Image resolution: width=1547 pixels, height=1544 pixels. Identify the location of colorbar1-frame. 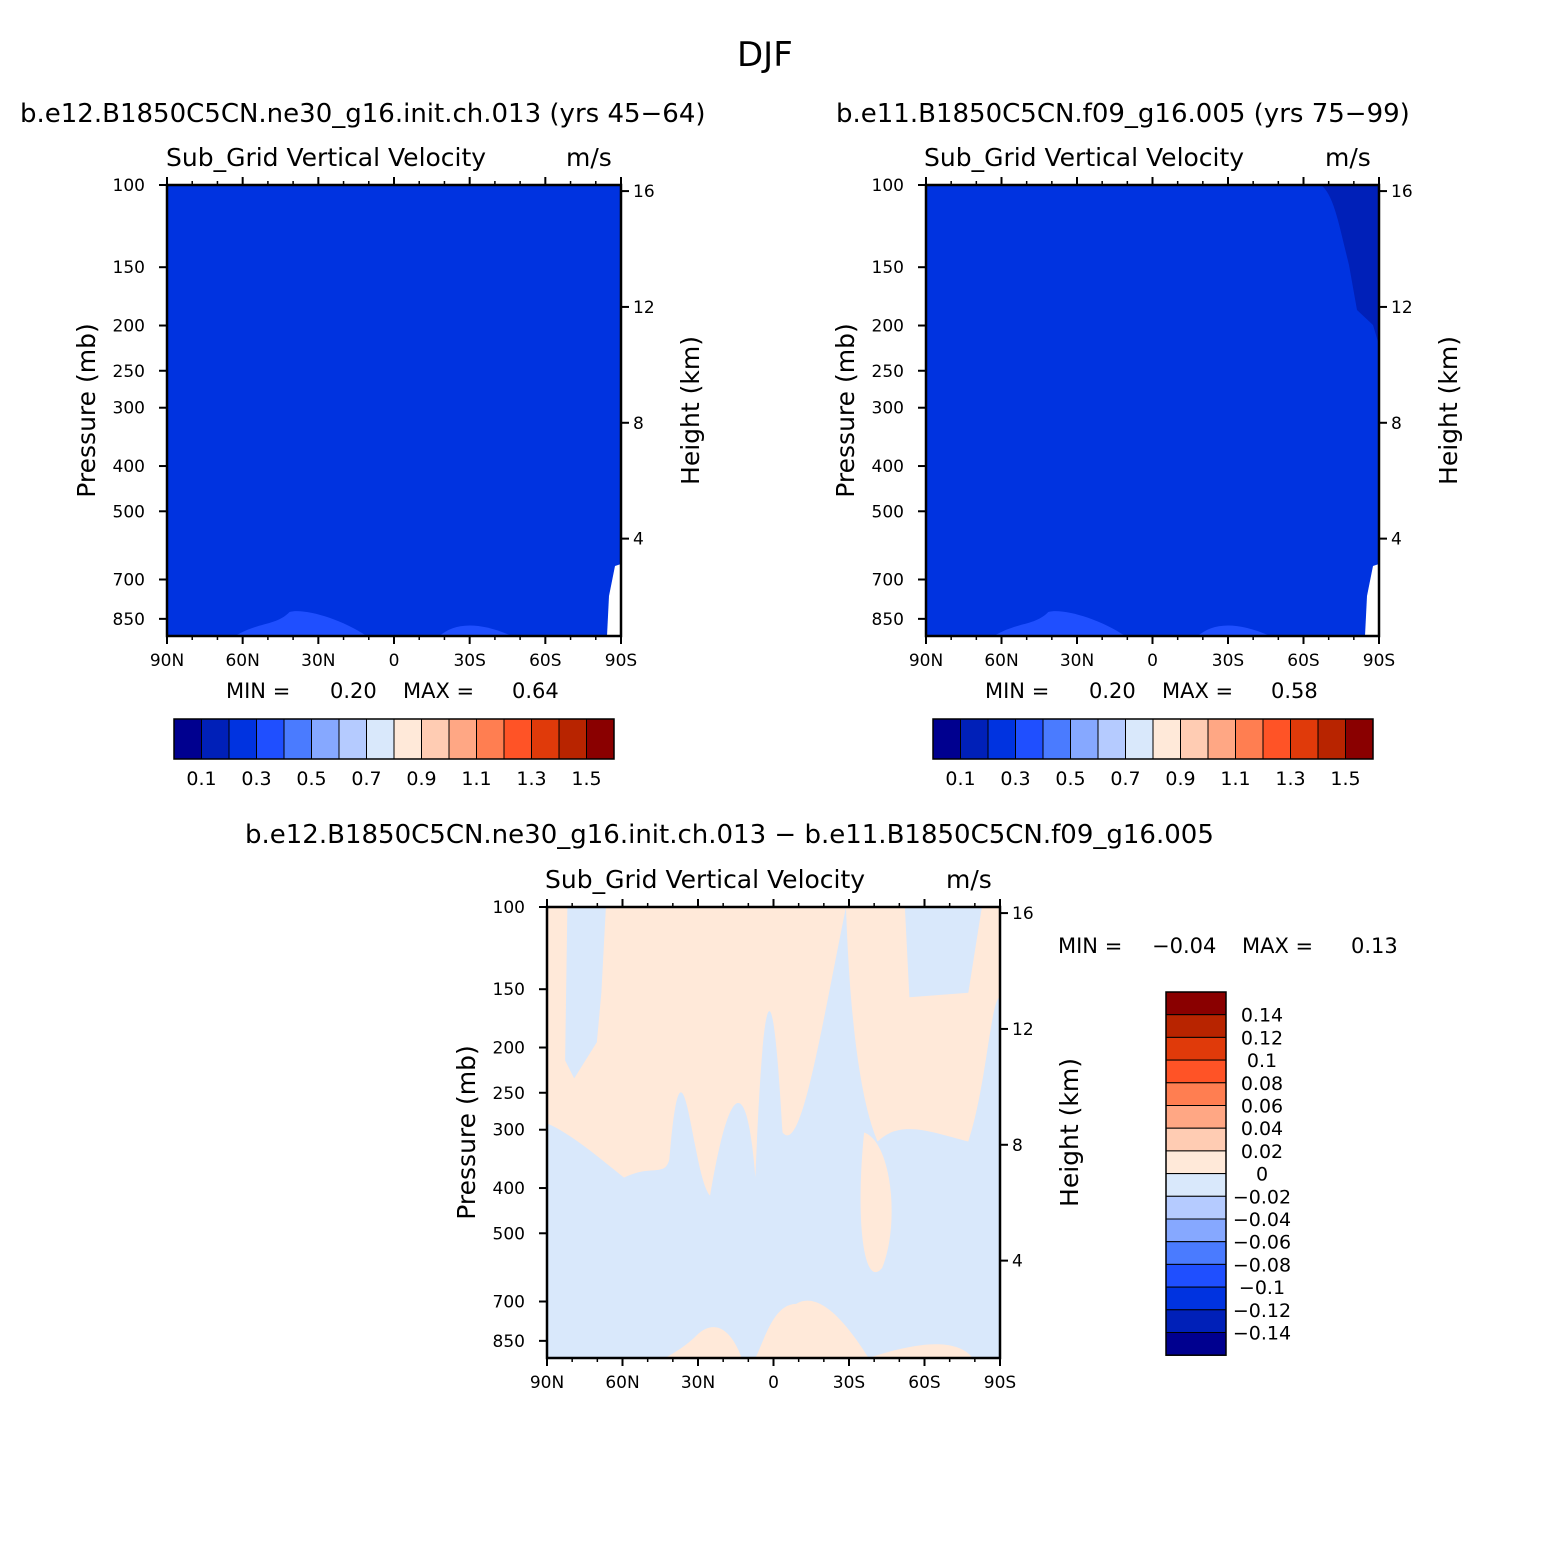
(394, 739).